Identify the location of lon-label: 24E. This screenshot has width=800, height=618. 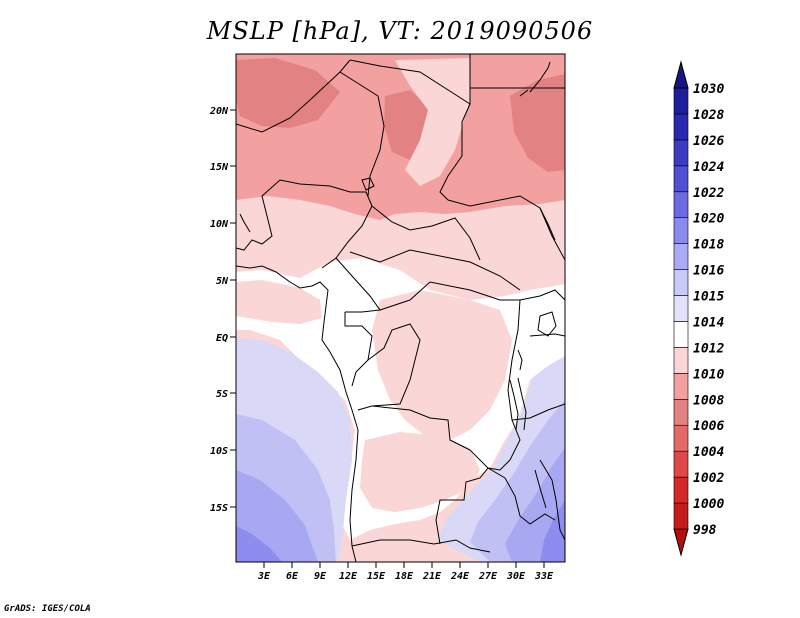
(460, 576).